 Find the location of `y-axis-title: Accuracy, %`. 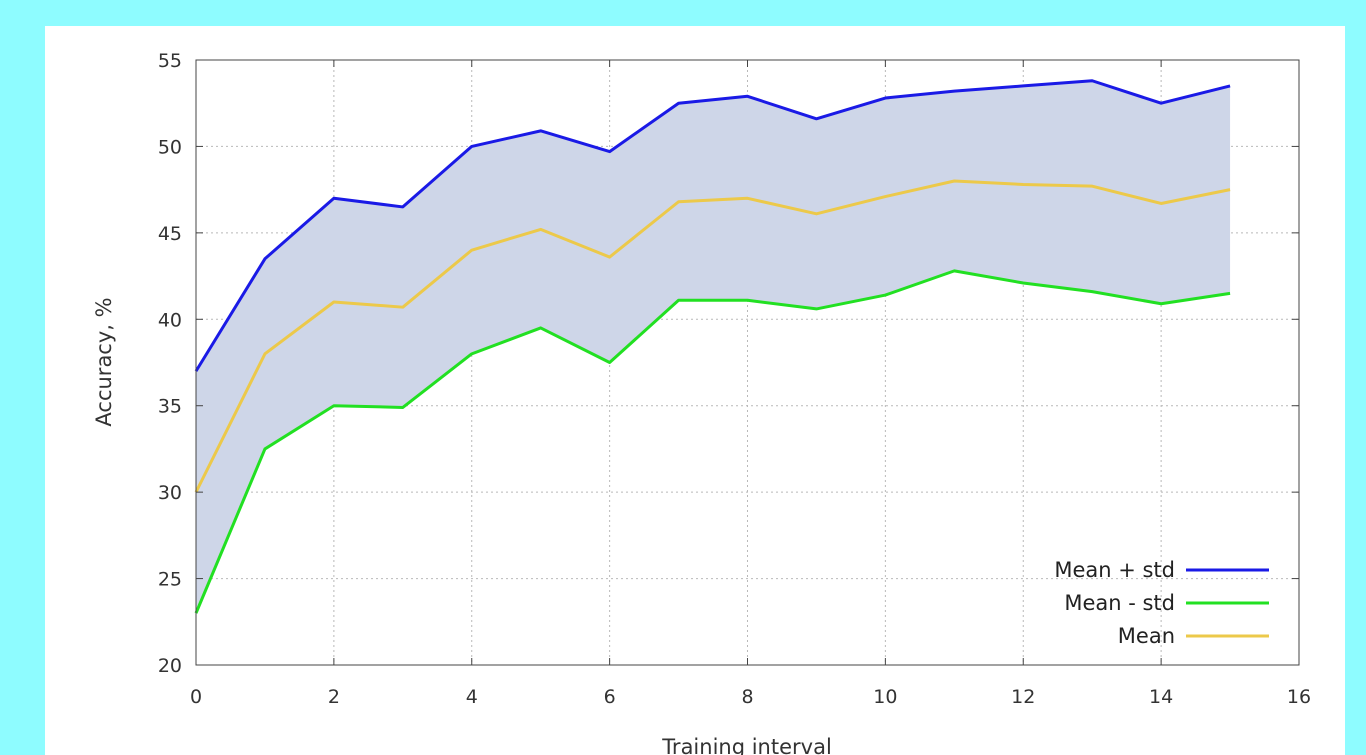

y-axis-title: Accuracy, % is located at coordinates (104, 361).